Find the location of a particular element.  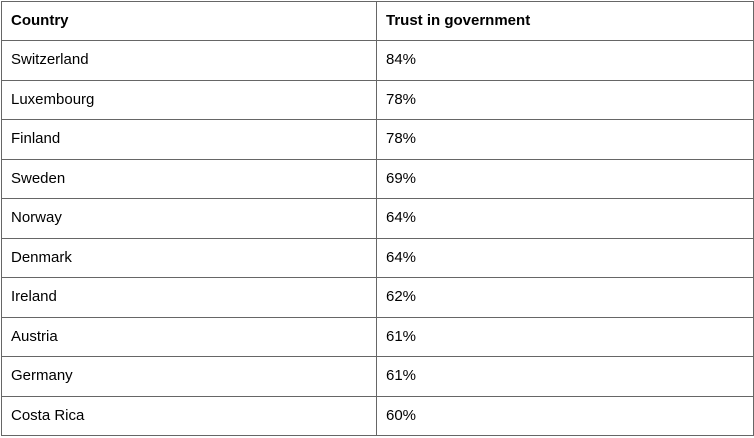

trust-column-header: Trust in government is located at coordinates (565, 21).